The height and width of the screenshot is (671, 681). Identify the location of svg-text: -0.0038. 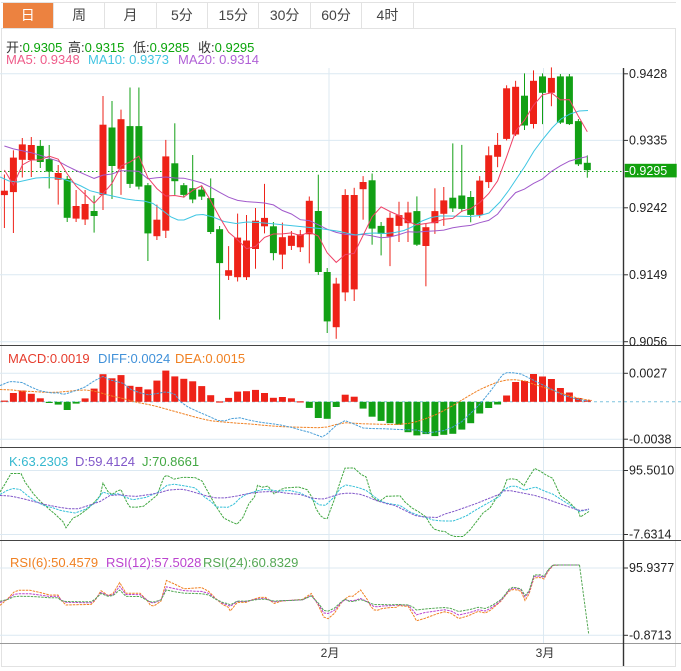
(650, 439).